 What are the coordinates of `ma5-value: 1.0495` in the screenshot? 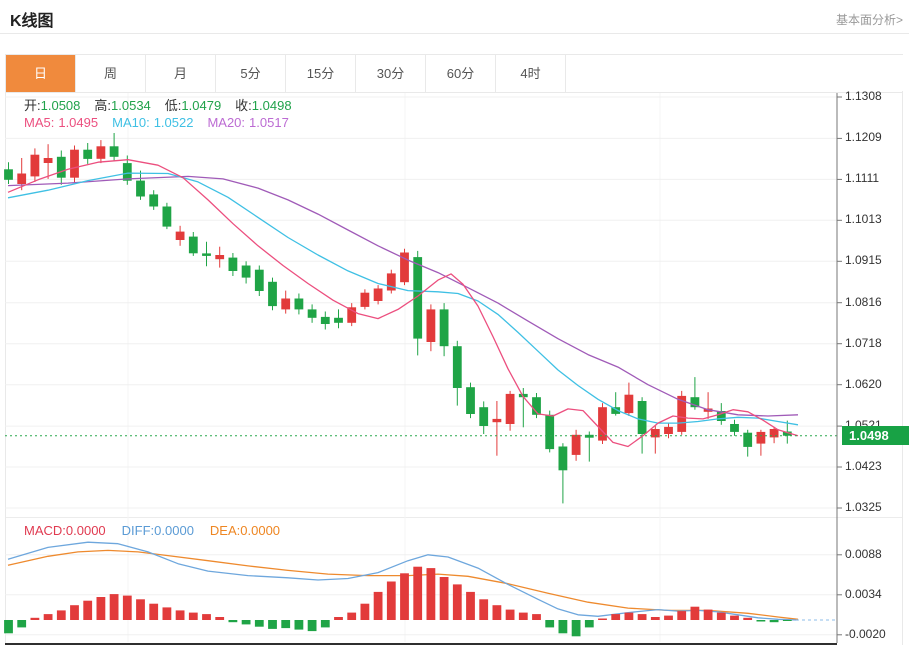 It's located at (78, 122).